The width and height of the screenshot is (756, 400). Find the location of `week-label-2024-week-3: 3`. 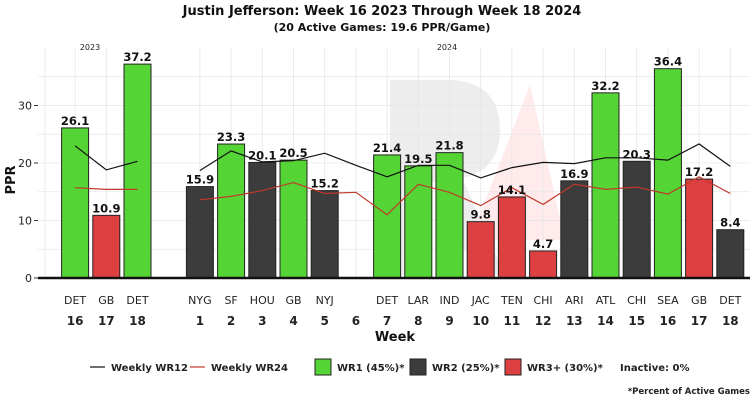

week-label-2024-week-3: 3 is located at coordinates (262, 321).